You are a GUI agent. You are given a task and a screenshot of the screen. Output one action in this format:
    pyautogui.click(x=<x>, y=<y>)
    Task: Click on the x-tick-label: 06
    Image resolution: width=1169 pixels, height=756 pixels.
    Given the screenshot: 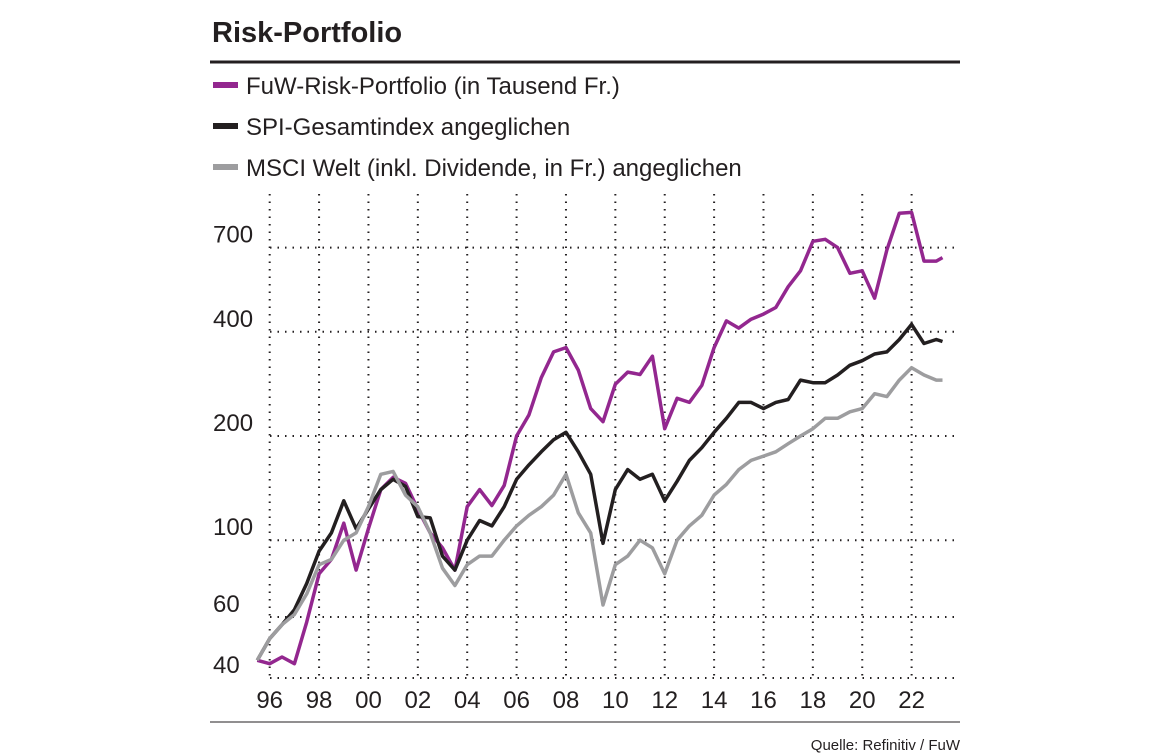 What is the action you would take?
    pyautogui.click(x=516, y=700)
    